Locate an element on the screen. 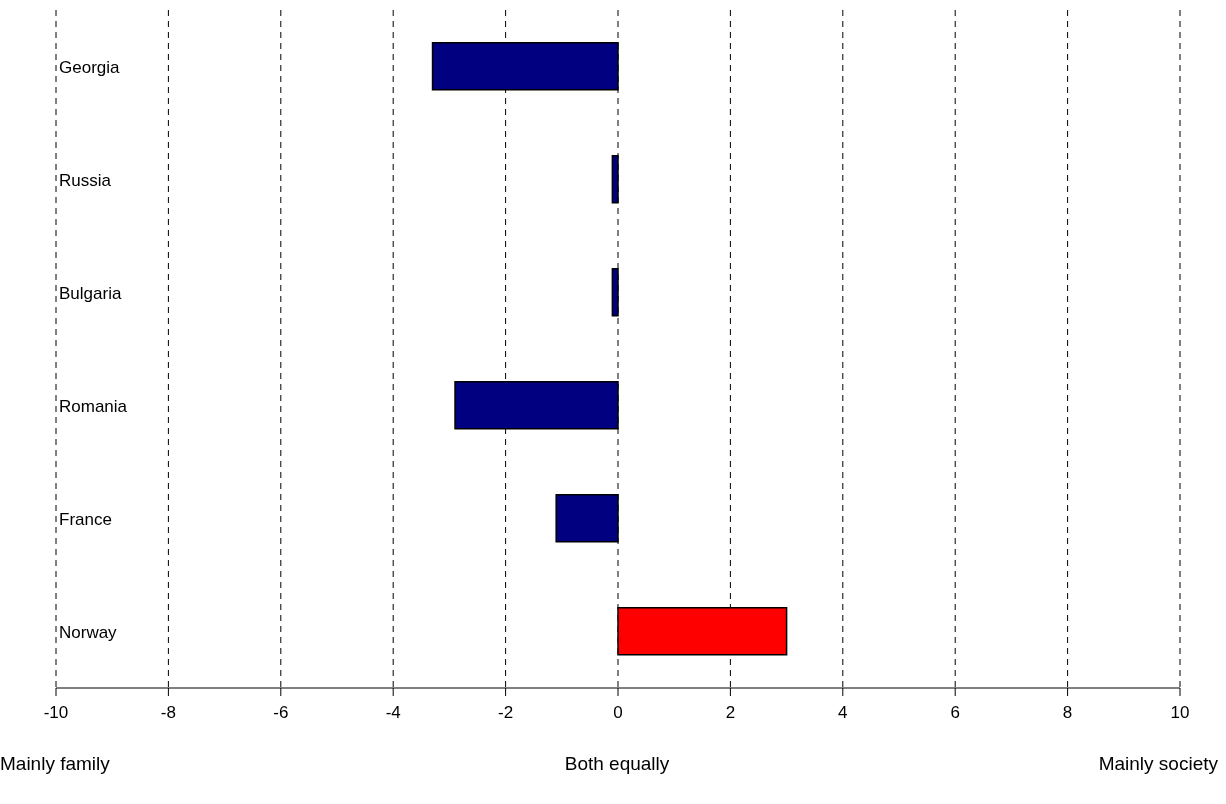 The height and width of the screenshot is (804, 1226). y-tick-label: Georgia is located at coordinates (90, 67).